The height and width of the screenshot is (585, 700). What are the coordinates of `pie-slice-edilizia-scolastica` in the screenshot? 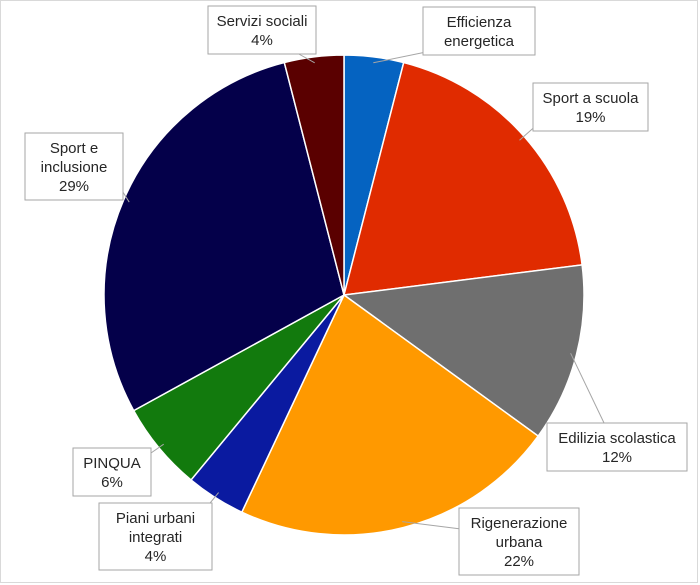 It's located at (463, 351).